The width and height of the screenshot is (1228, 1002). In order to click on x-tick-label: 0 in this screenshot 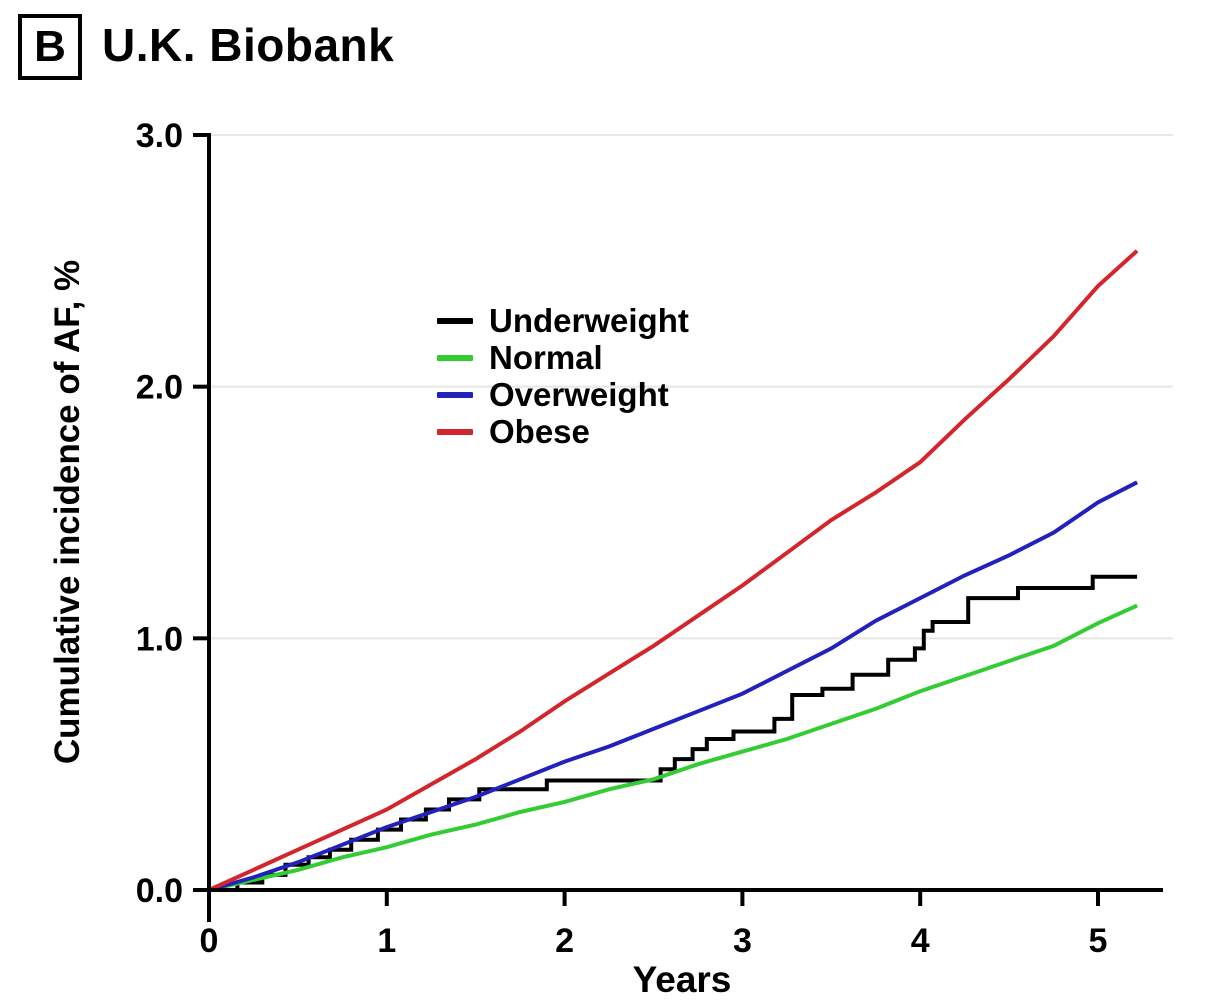, I will do `click(209, 941)`.